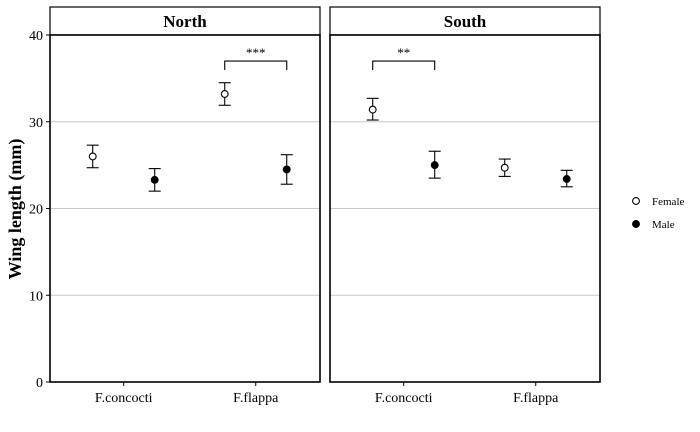  I want to click on y-tick-label-0: 0, so click(39, 383).